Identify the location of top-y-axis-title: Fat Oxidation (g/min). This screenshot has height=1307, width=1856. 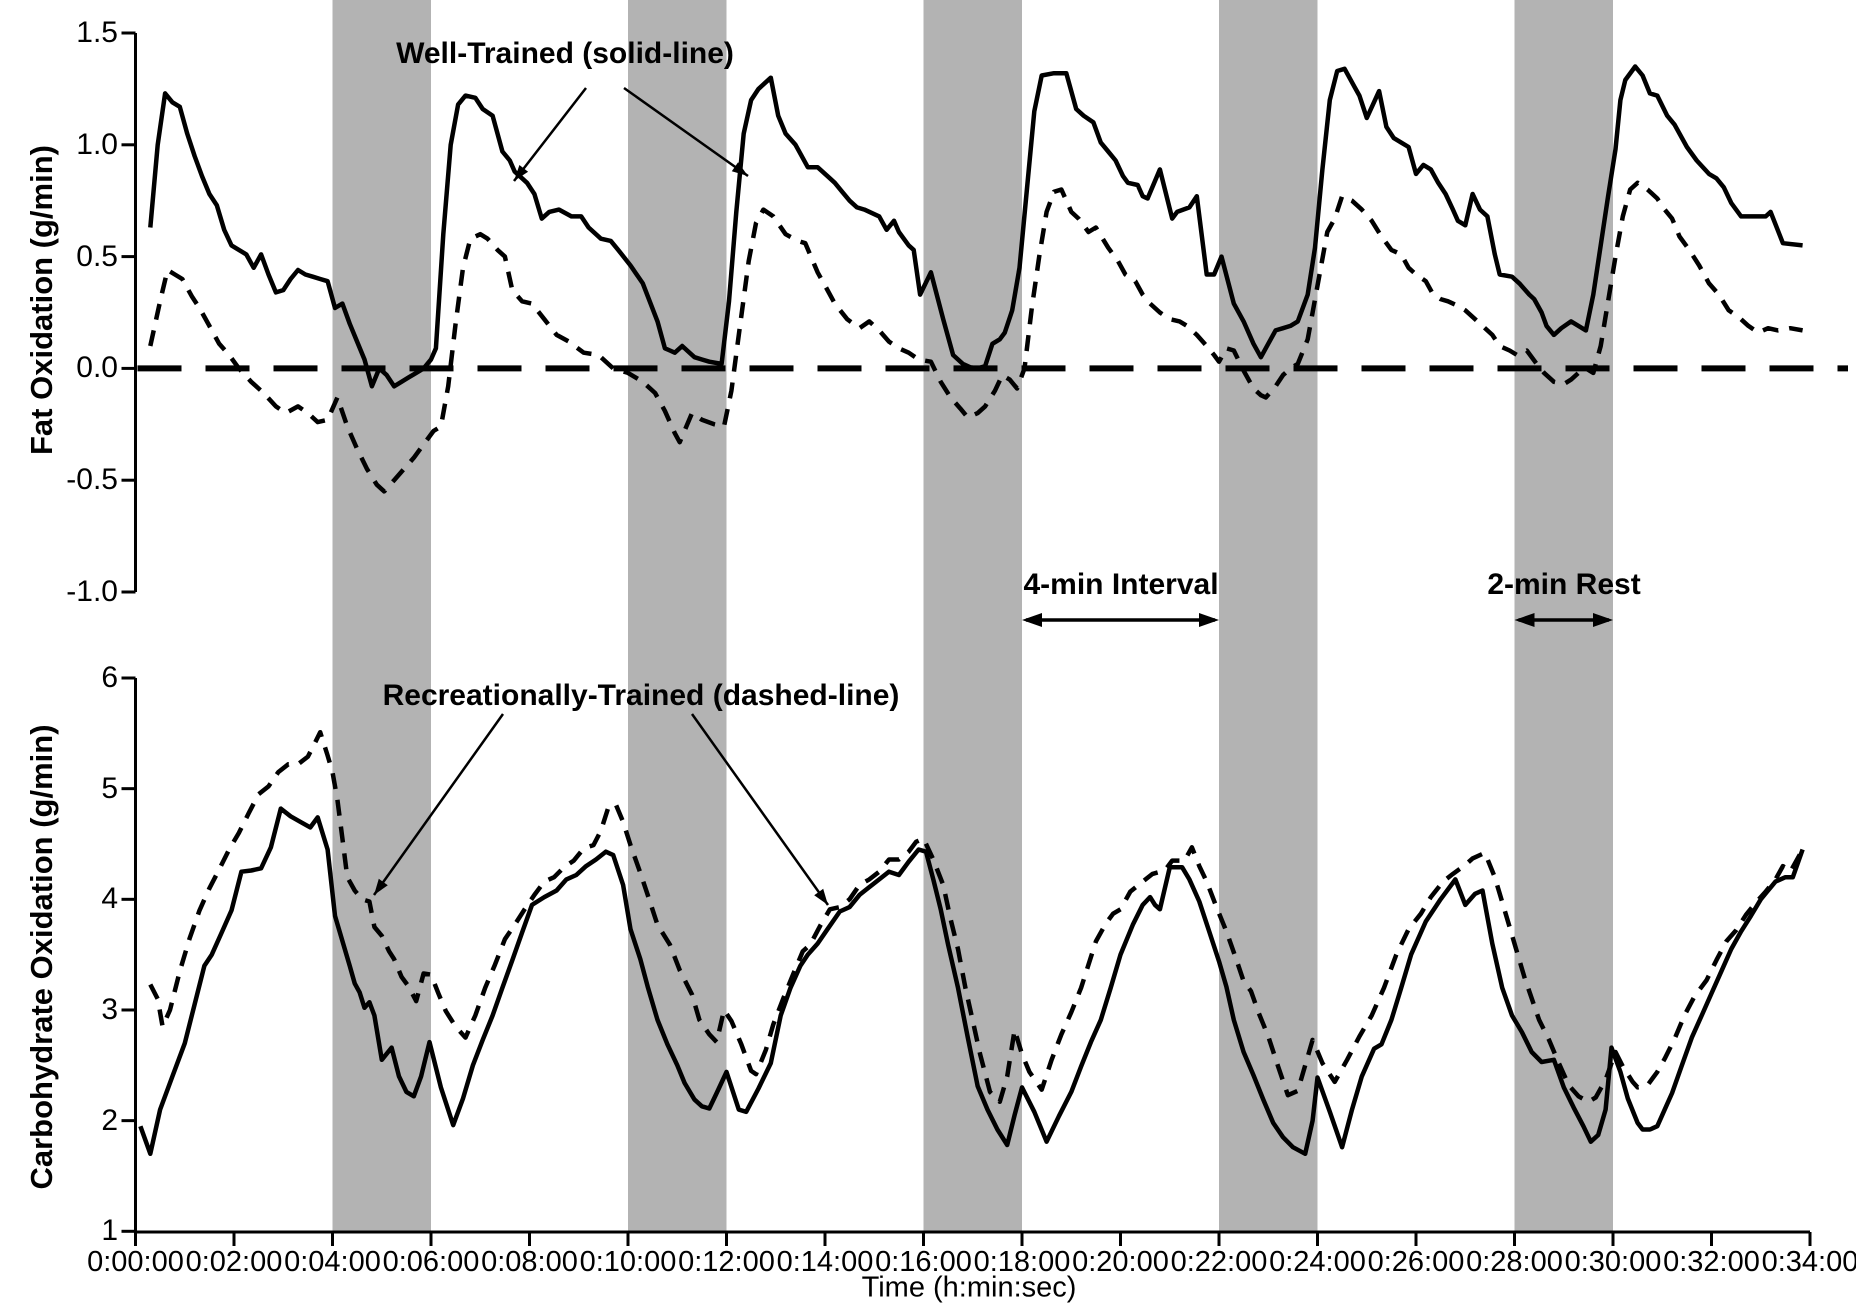
(41, 300).